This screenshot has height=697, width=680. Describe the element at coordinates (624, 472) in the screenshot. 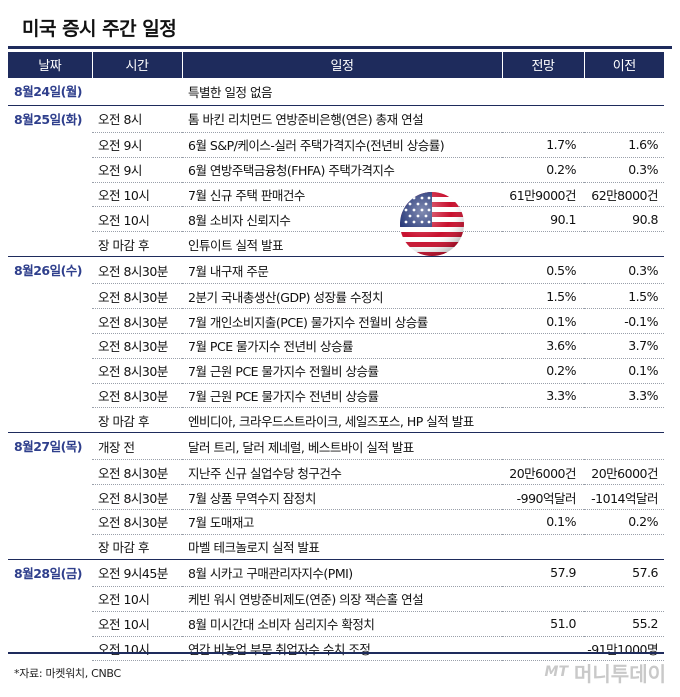

I see `previous-cell: 20만6000건` at that location.